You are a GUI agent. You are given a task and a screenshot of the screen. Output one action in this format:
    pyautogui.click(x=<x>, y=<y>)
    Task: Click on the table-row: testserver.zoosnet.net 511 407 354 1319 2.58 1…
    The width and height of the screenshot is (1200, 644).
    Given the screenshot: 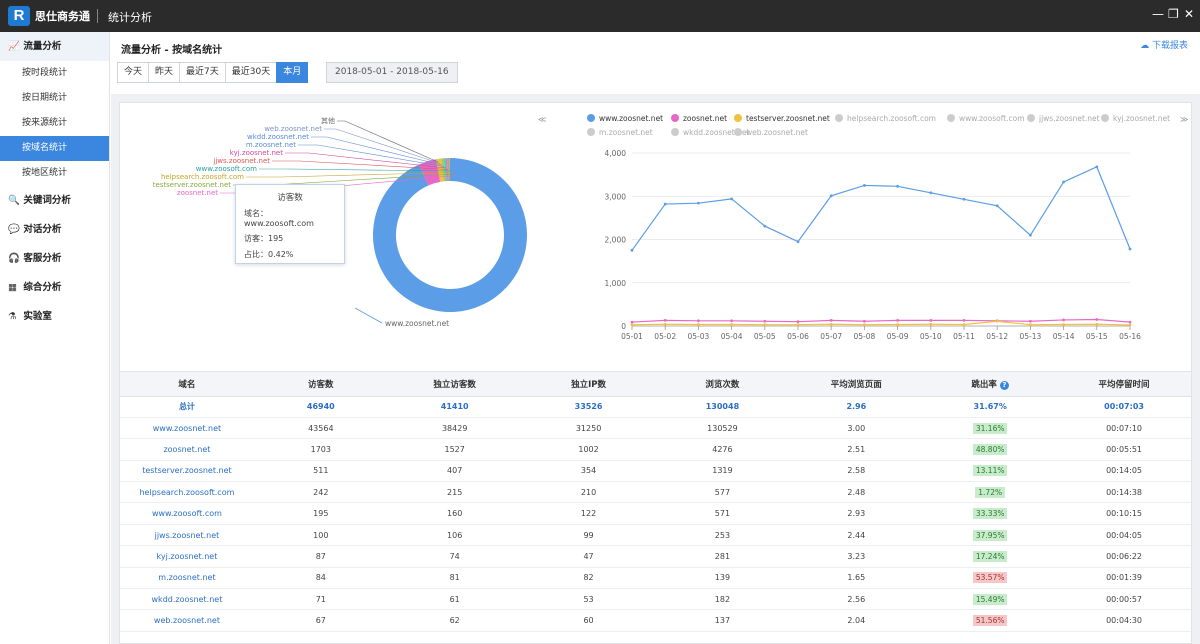 What is the action you would take?
    pyautogui.click(x=655, y=471)
    